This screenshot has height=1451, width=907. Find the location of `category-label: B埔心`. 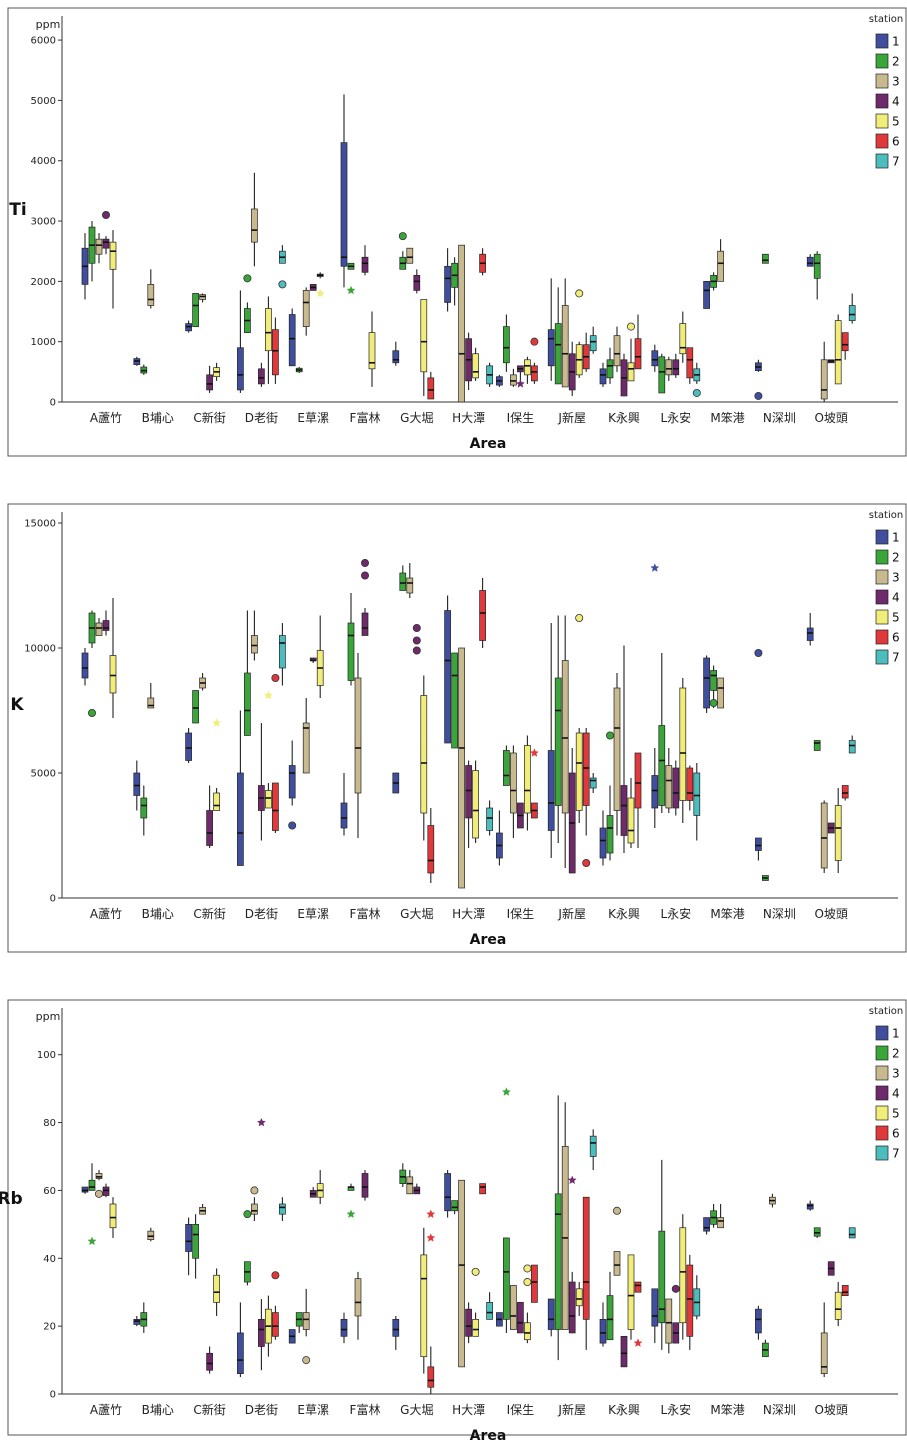

category-label: B埔心 is located at coordinates (158, 914).